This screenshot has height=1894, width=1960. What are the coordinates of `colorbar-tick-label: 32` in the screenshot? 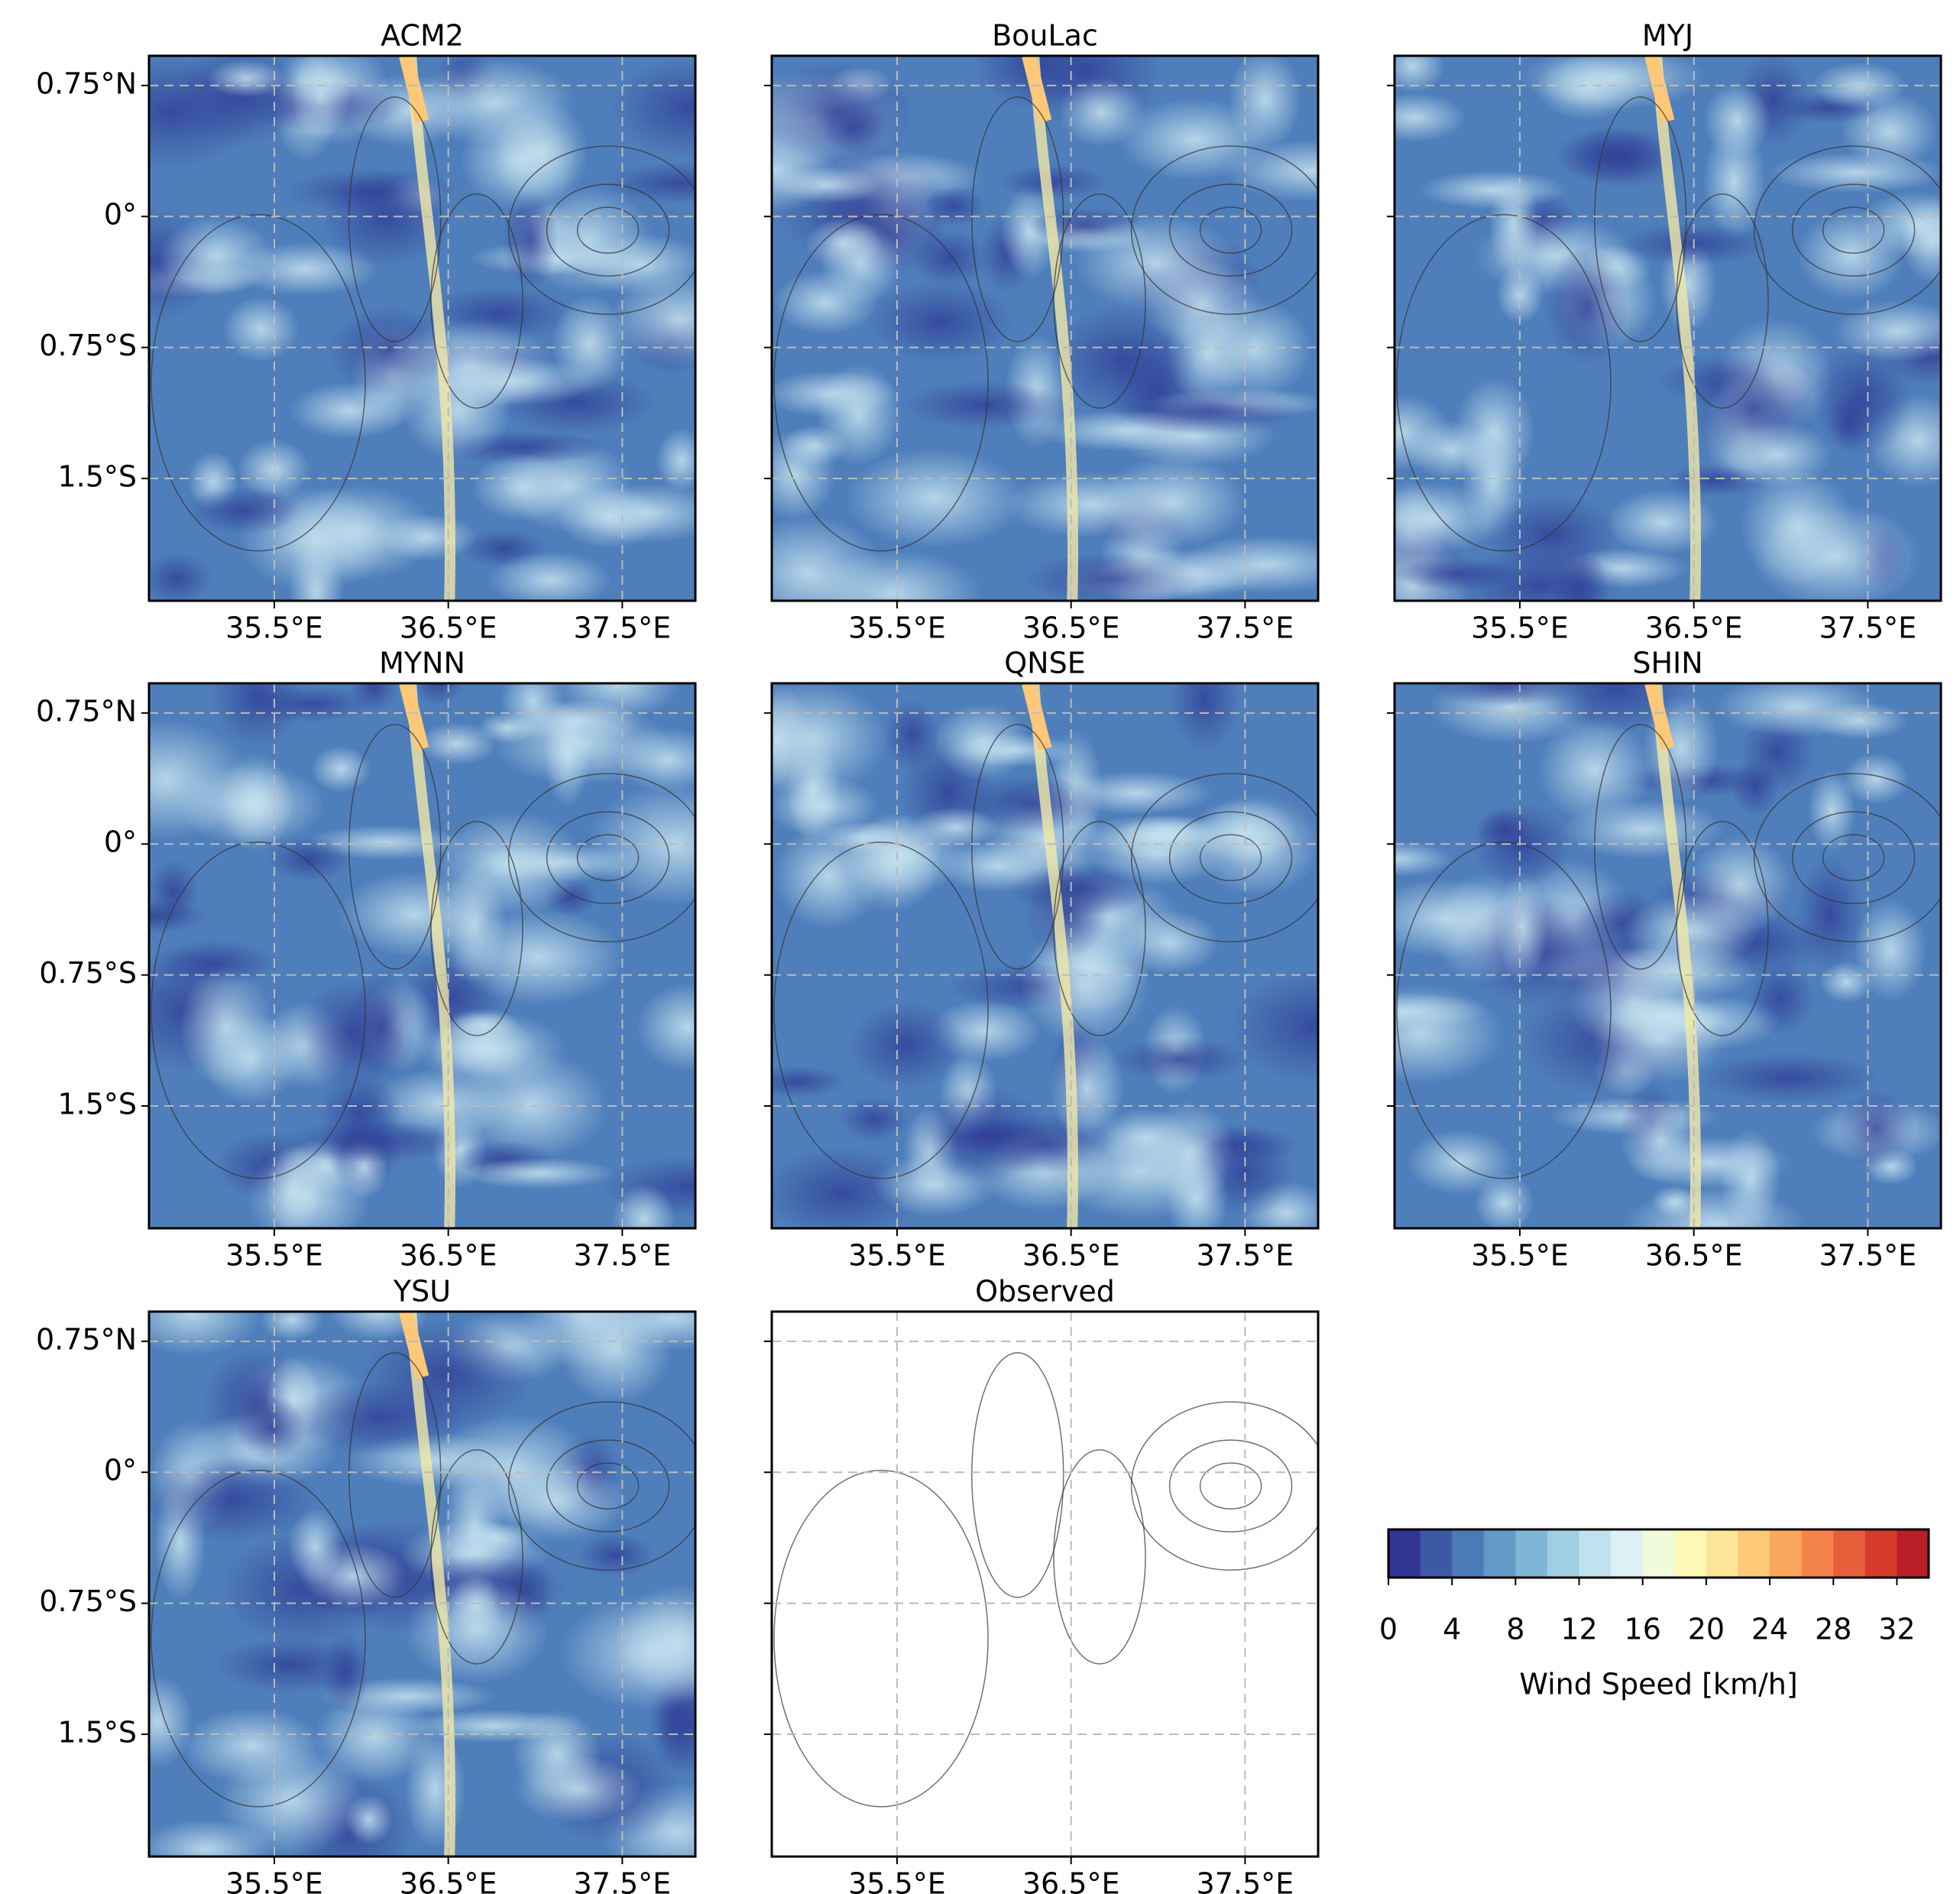 It's located at (1896, 1629).